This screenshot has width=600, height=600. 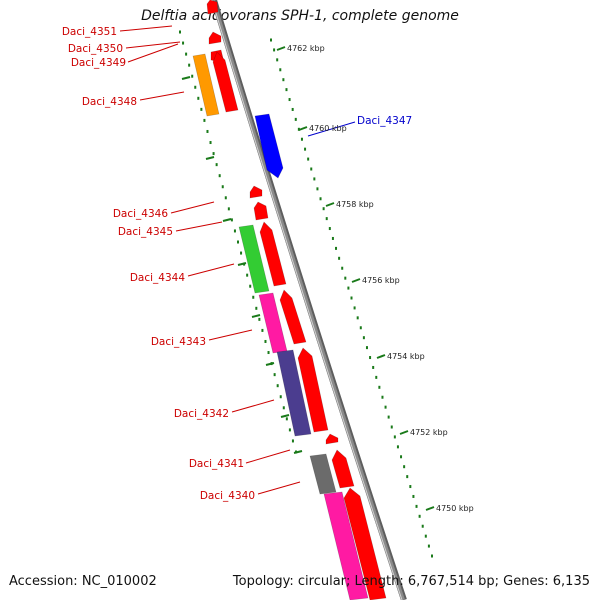 I want to click on gene-label: Daci_4348, so click(x=109, y=102).